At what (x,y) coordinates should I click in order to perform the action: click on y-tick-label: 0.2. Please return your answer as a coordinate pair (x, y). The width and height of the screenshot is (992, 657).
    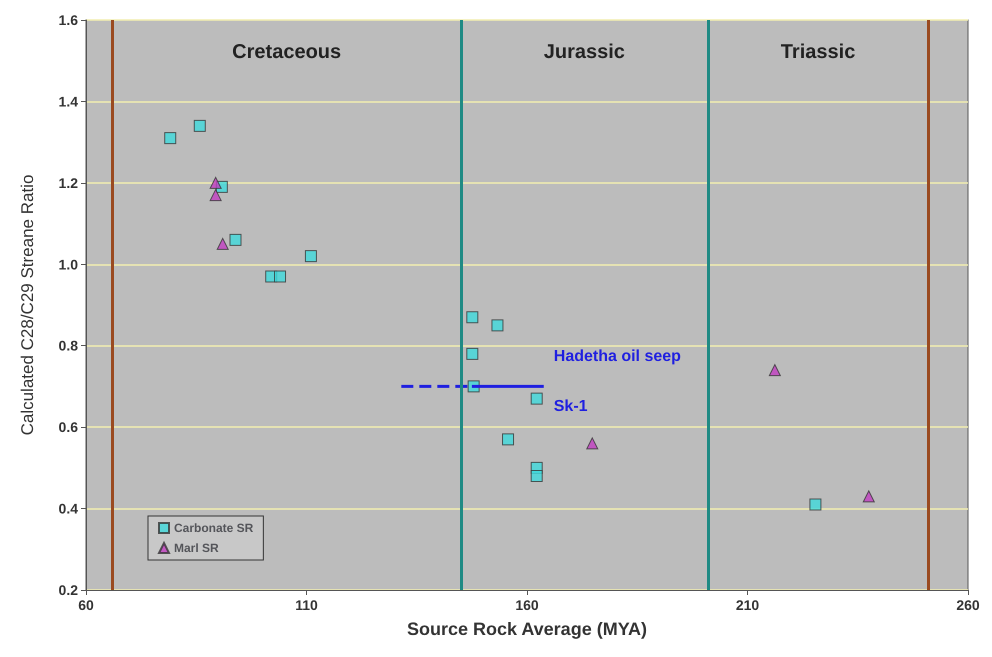
    Looking at the image, I should click on (68, 590).